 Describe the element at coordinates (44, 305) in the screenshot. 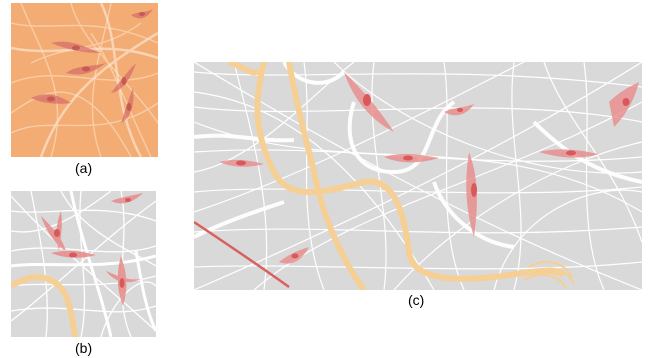

I see `panel-b-thick-fiber` at that location.